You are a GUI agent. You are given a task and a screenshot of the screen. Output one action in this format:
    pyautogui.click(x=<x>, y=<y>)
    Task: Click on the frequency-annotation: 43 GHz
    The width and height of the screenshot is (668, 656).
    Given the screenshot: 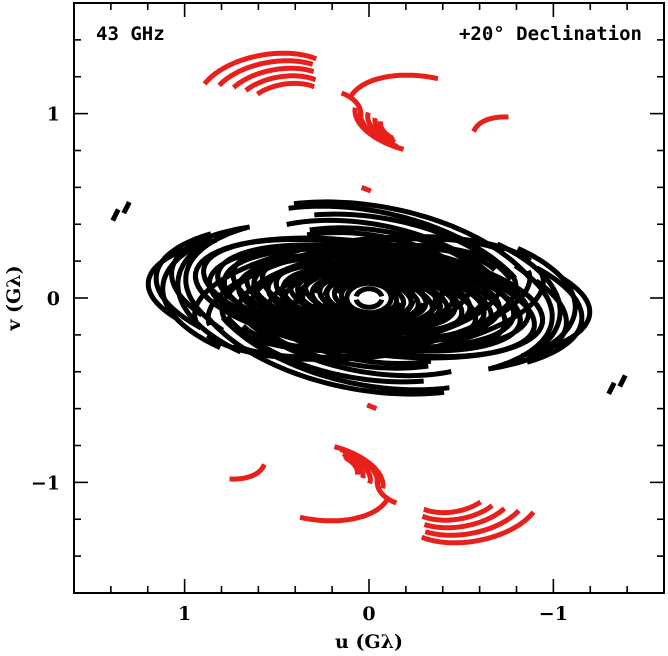 What is the action you would take?
    pyautogui.click(x=130, y=34)
    